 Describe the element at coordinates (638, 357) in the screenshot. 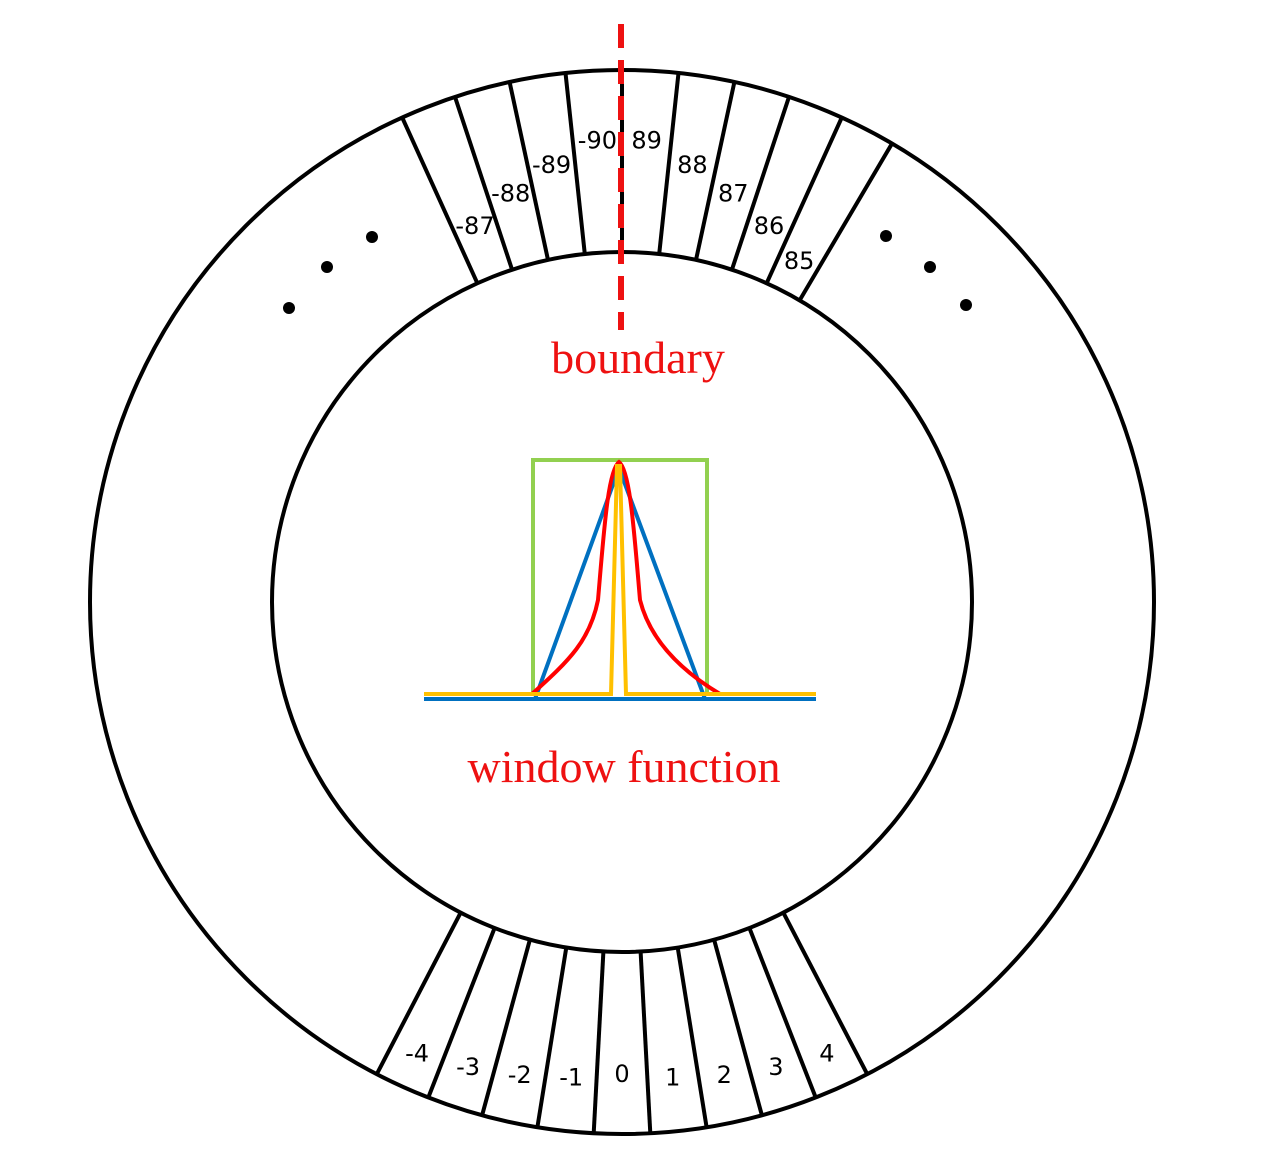

I see `boundary-label: boundary` at that location.